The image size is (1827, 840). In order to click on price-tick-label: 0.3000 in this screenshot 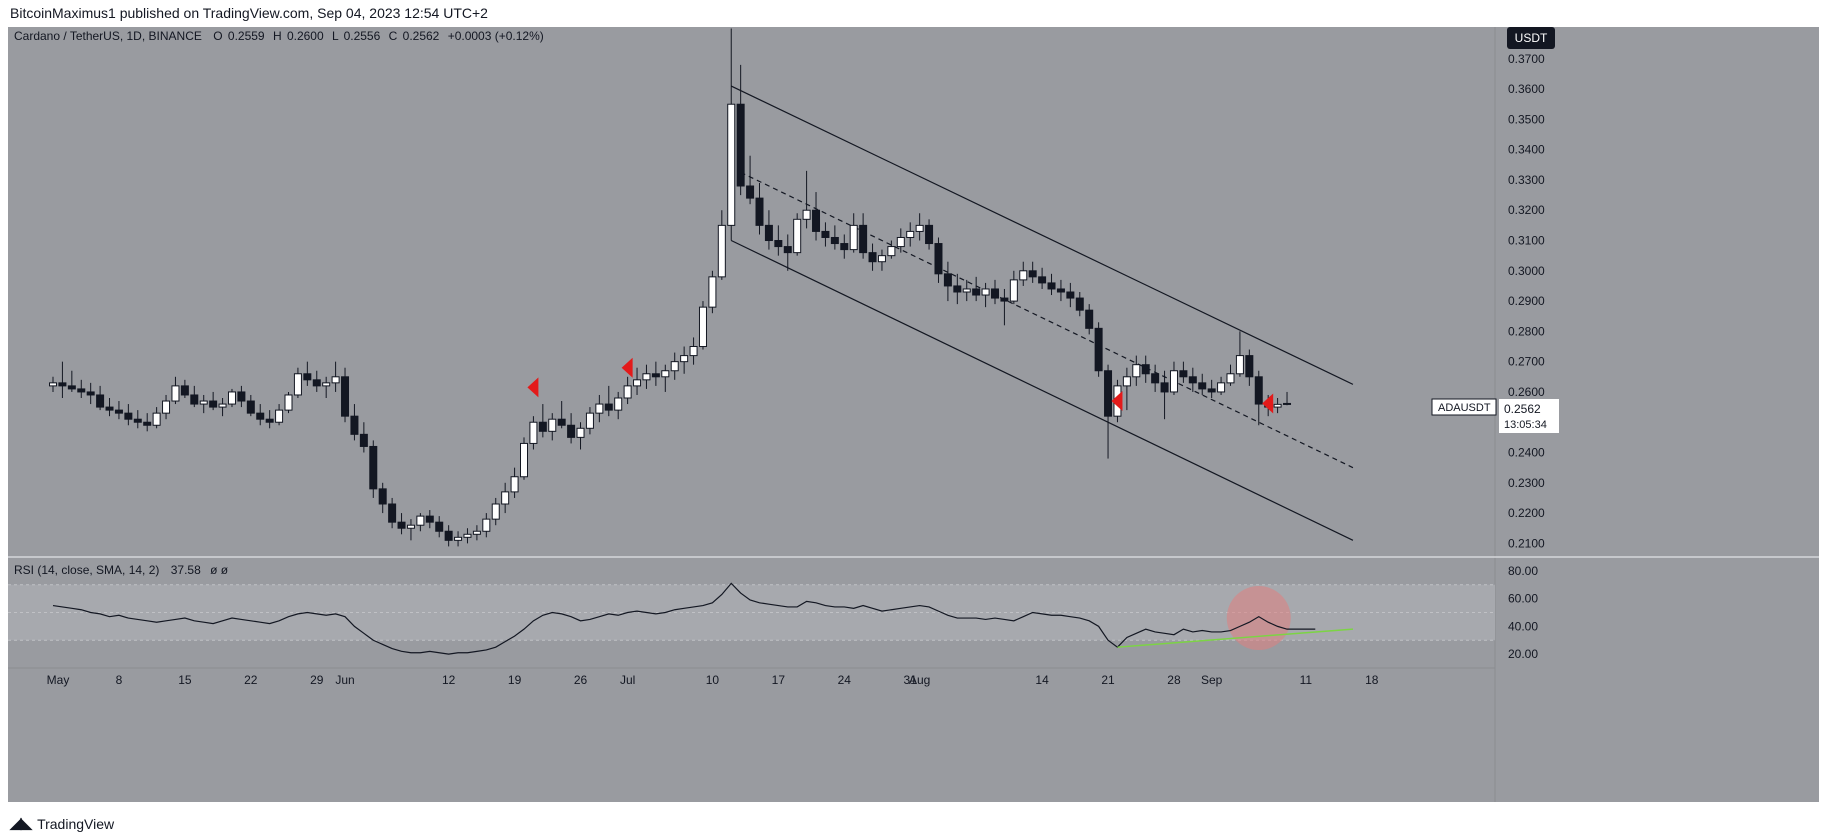, I will do `click(1526, 271)`.